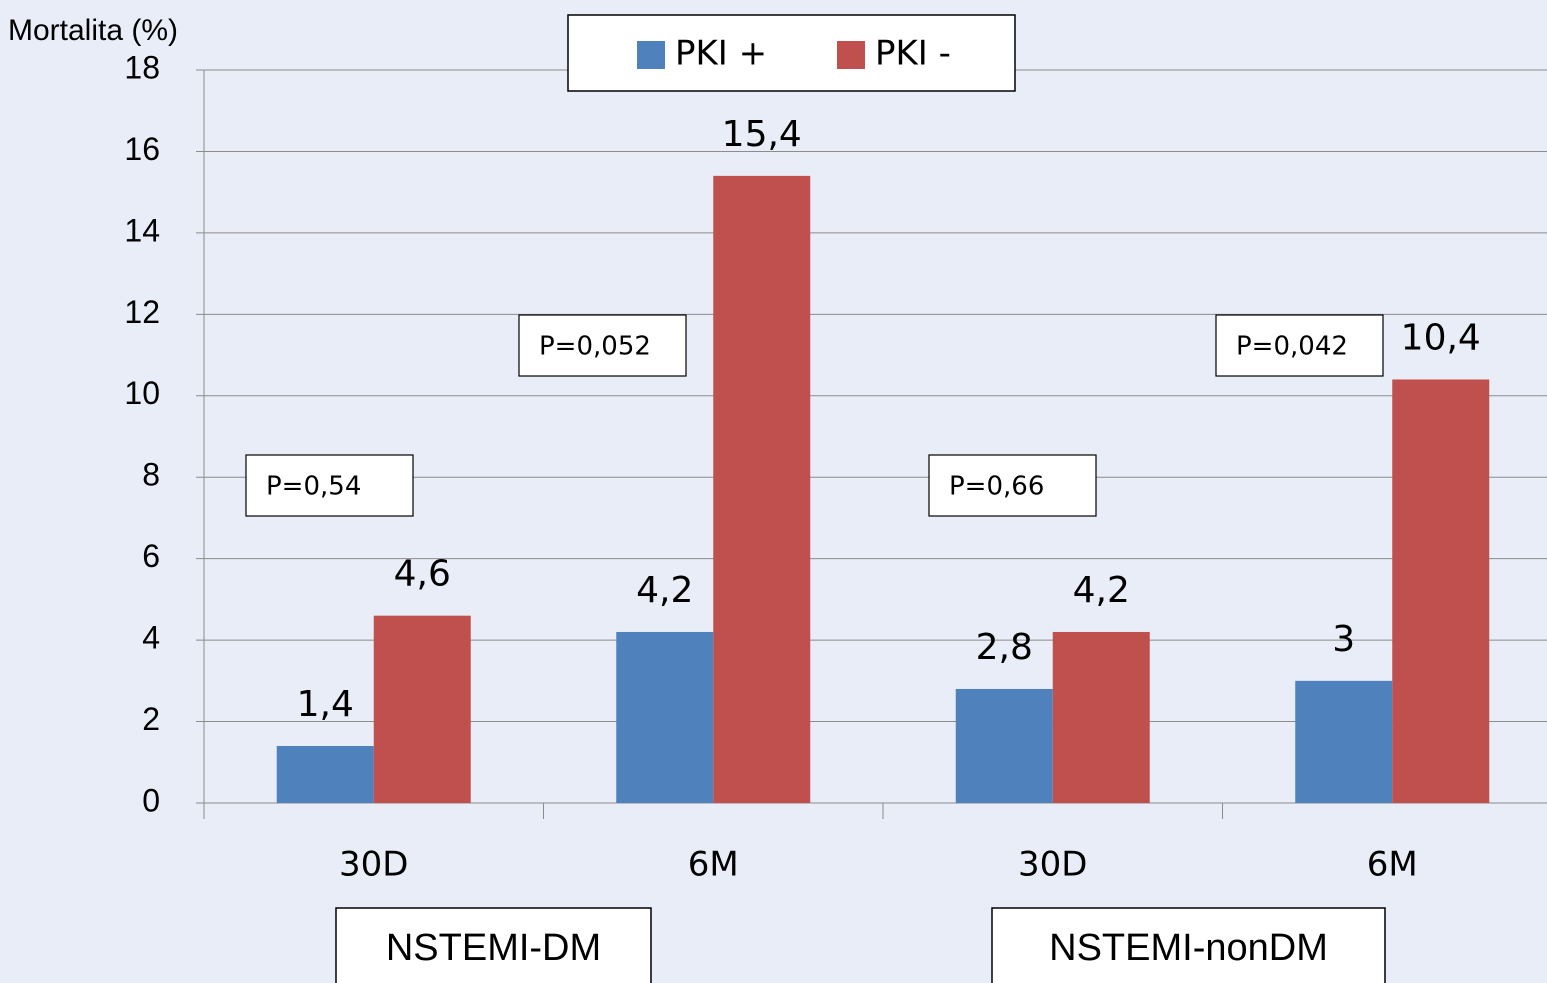  Describe the element at coordinates (142, 149) in the screenshot. I see `y-tick-label: 16` at that location.